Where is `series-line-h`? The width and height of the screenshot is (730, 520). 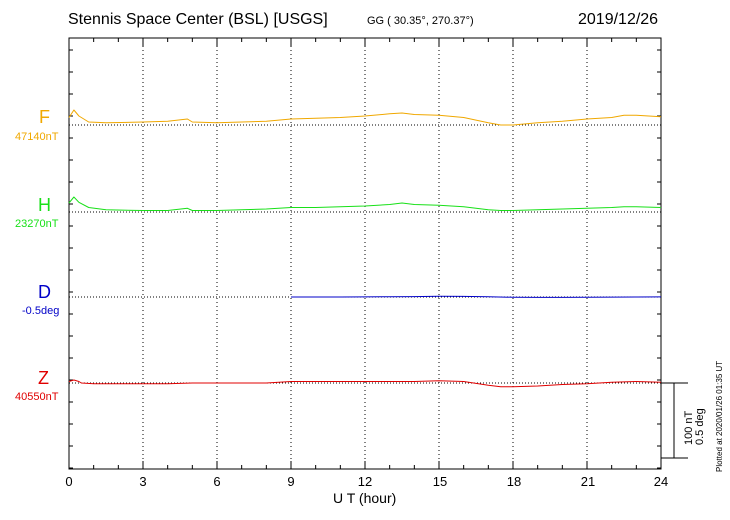 series-line-h is located at coordinates (365, 203).